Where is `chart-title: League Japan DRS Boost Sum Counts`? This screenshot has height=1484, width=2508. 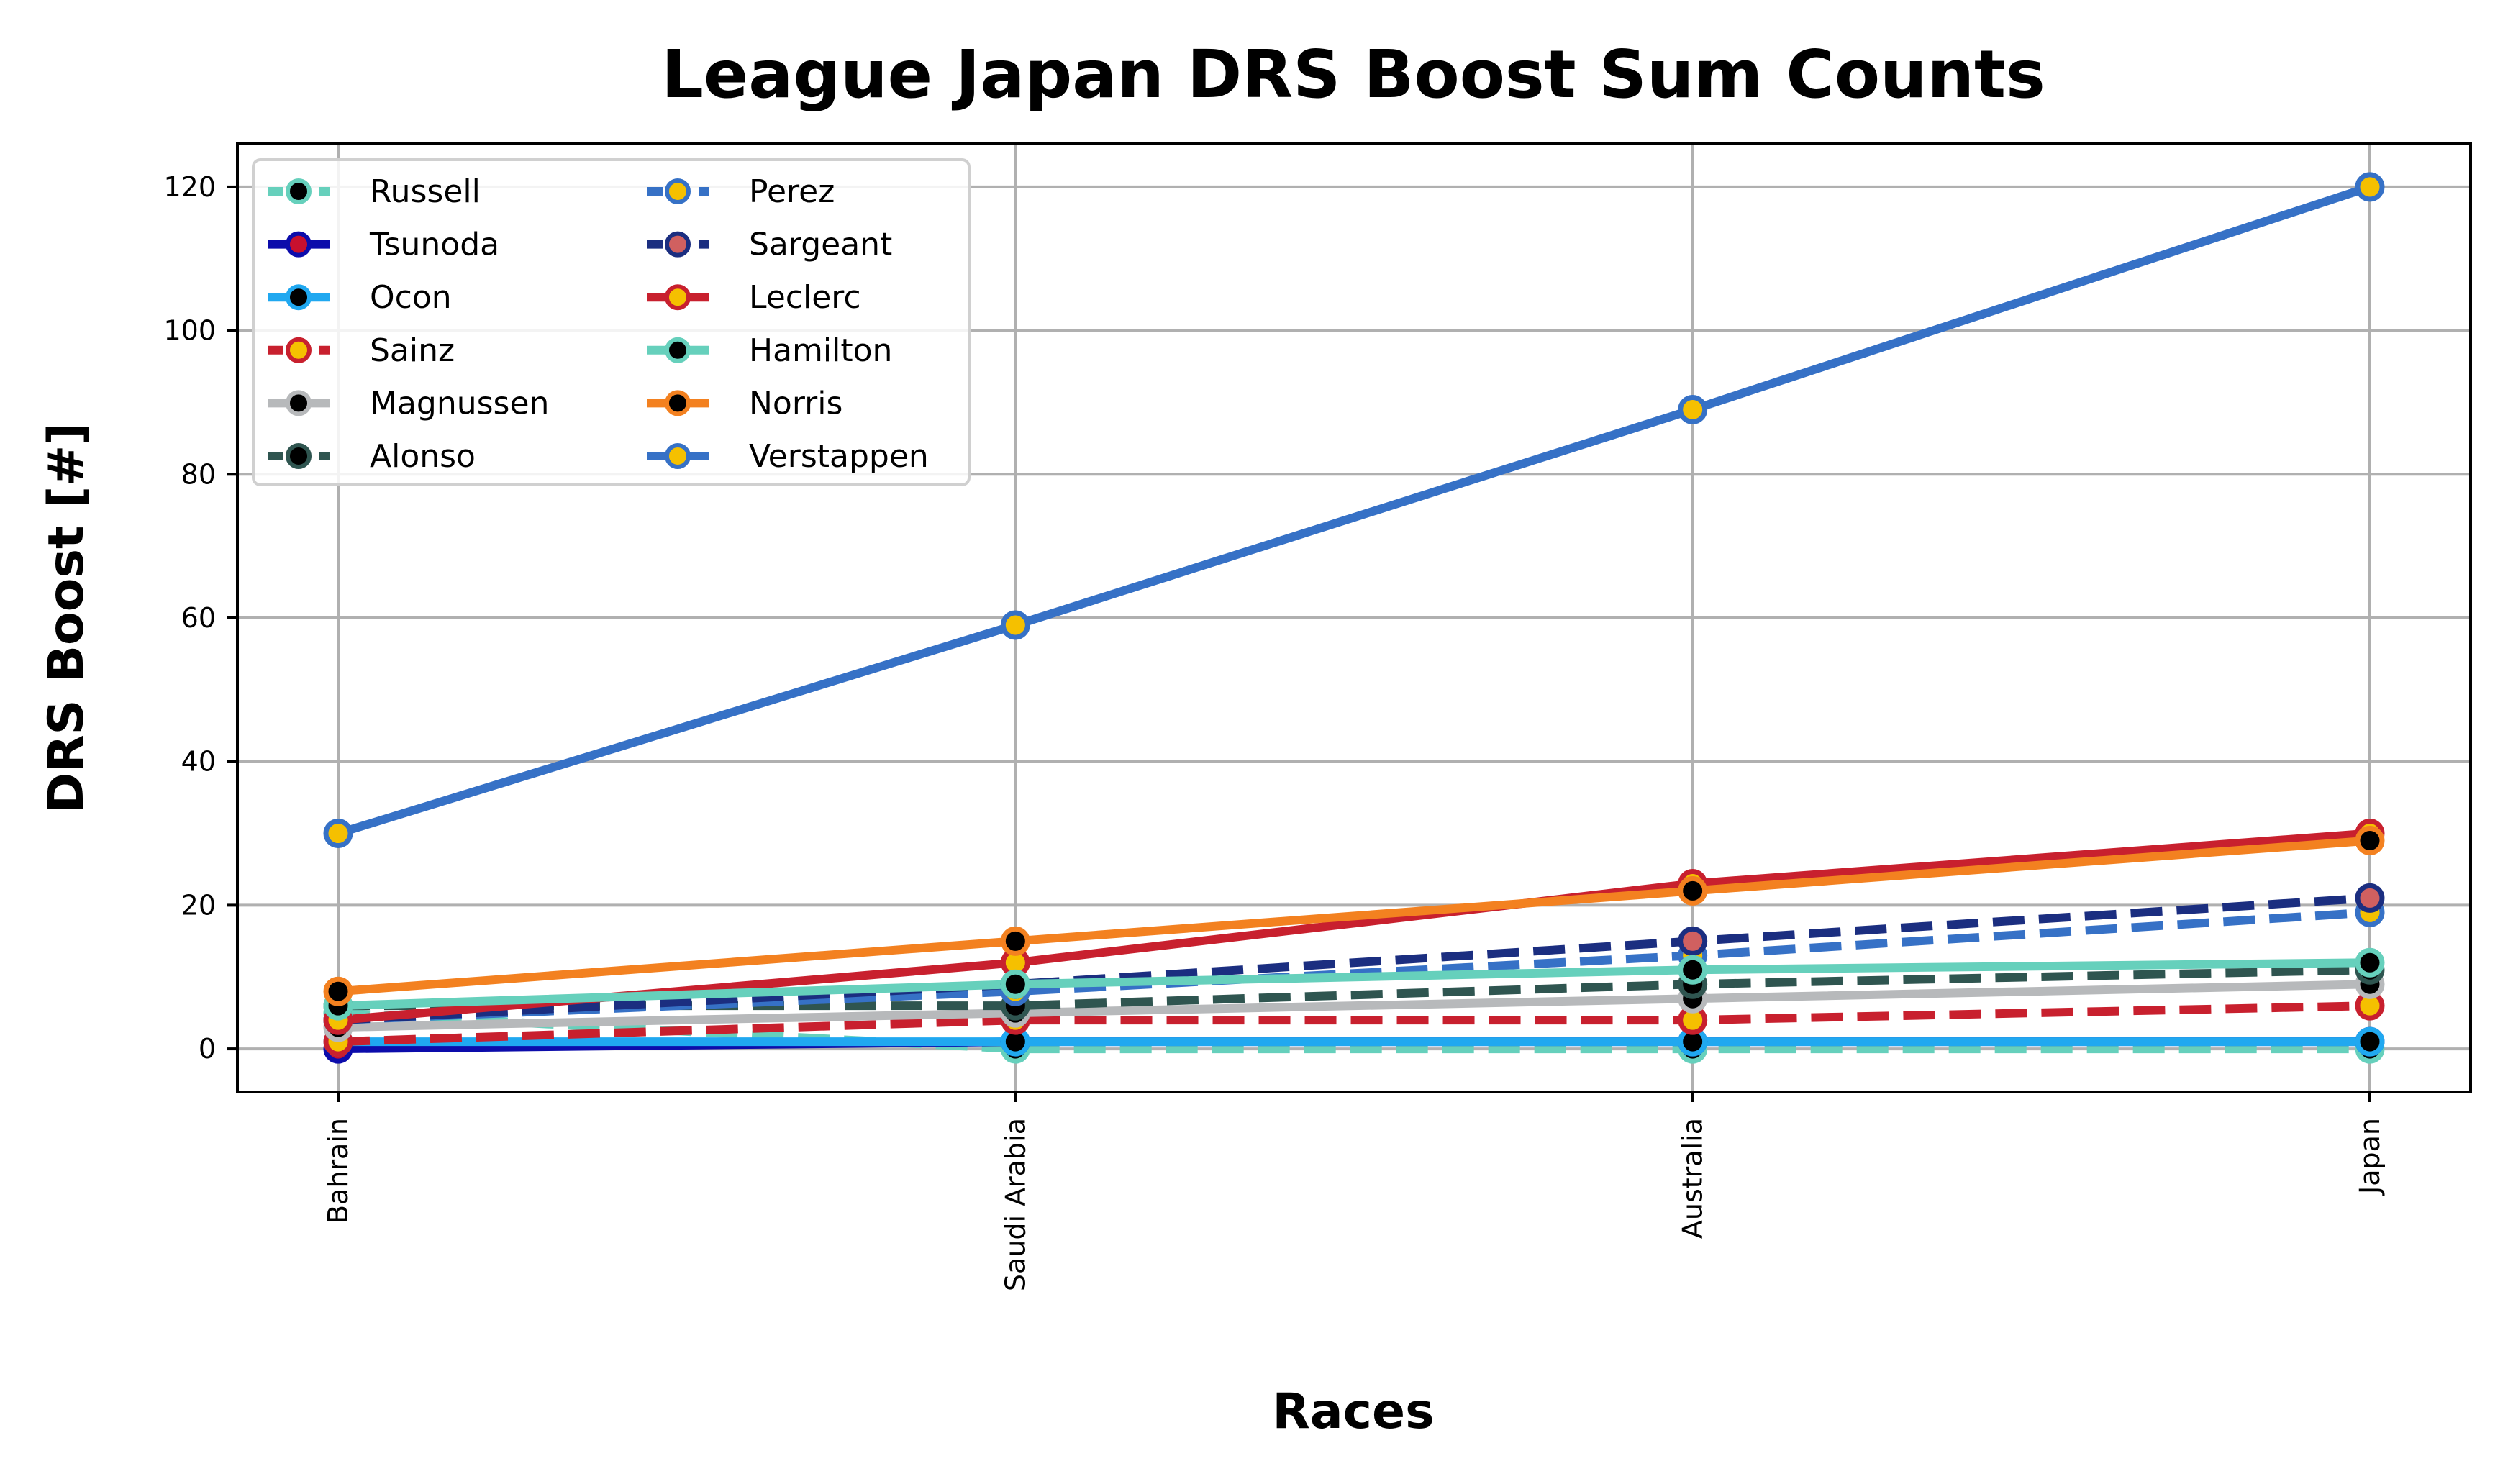 chart-title: League Japan DRS Boost Sum Counts is located at coordinates (1353, 75).